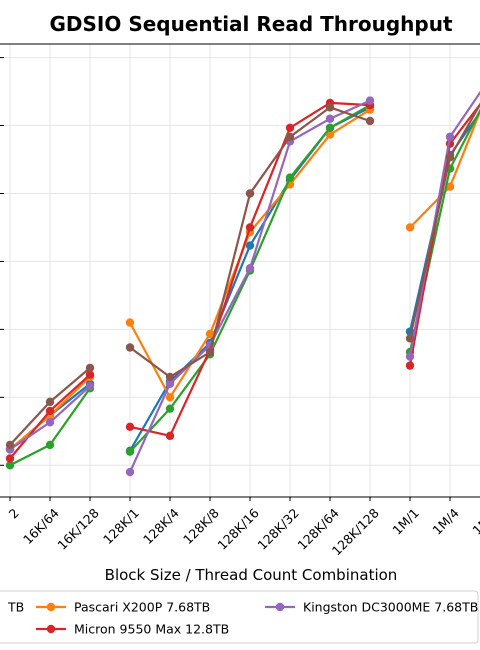  I want to click on x-tick-label: 2, so click(14, 513).